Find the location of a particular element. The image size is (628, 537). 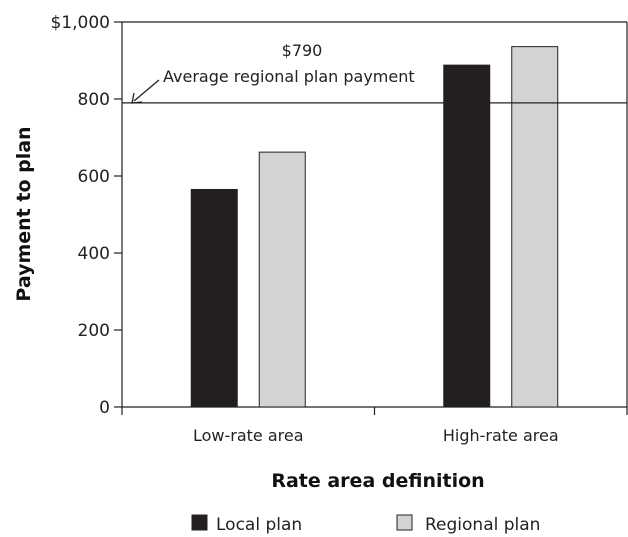

y-tick-label: 200 is located at coordinates (94, 331).